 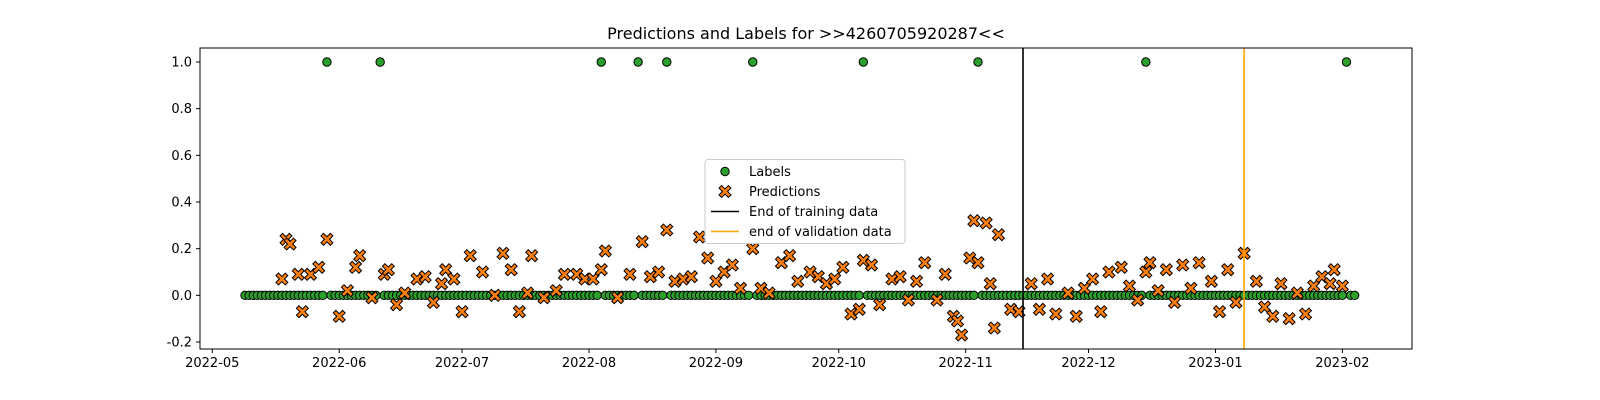 What do you see at coordinates (589, 363) in the screenshot?
I see `x-tick-label: 2022-08` at bounding box center [589, 363].